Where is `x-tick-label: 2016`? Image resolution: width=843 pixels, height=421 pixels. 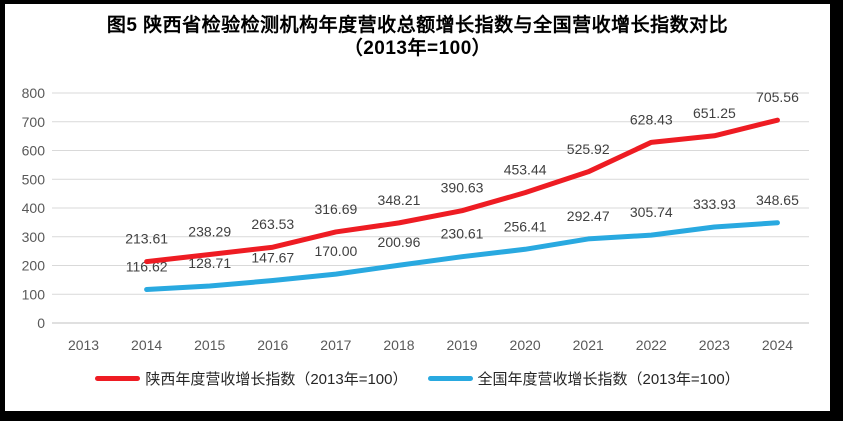
x-tick-label: 2016 is located at coordinates (272, 345).